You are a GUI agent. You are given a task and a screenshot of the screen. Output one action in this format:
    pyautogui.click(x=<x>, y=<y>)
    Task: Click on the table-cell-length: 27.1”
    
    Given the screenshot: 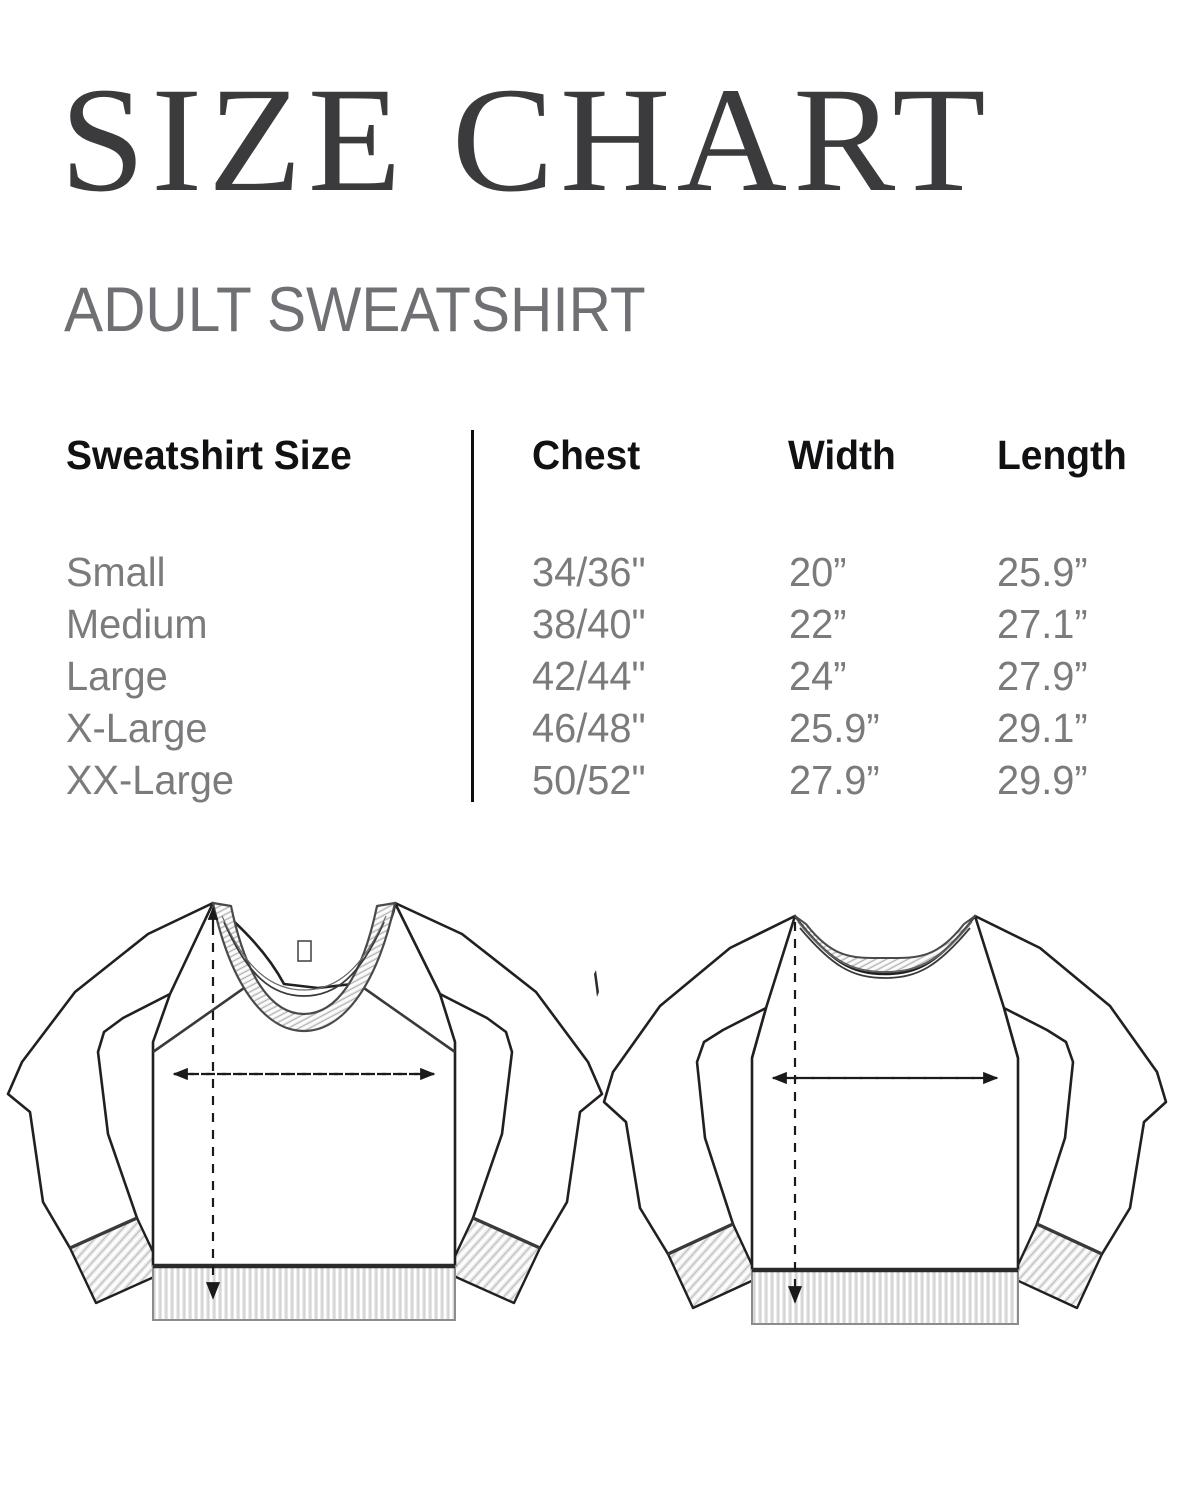 What is the action you would take?
    pyautogui.click(x=1042, y=624)
    